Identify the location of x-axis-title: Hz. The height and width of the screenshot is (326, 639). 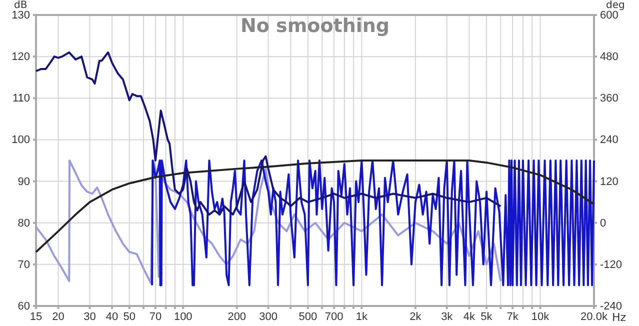
(619, 317).